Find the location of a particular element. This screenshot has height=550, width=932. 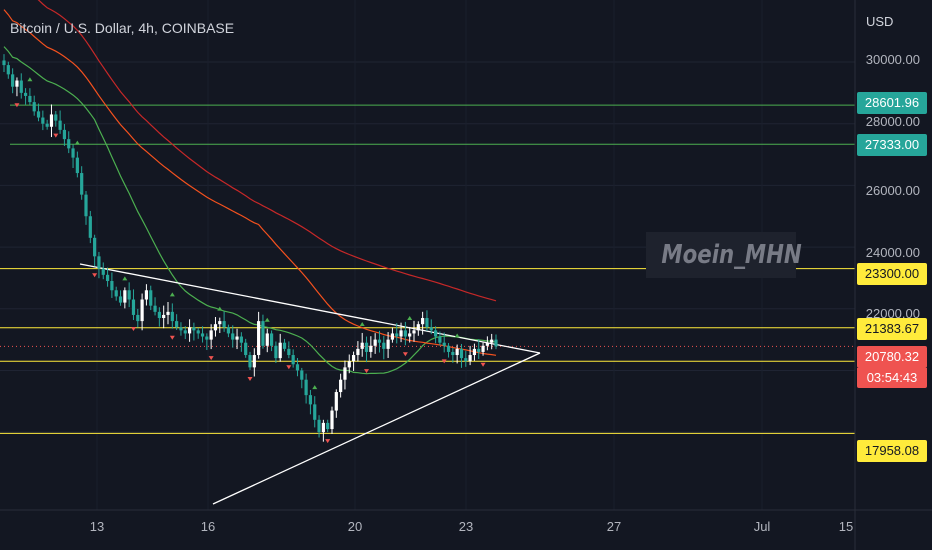

time-label-23: 23 is located at coordinates (466, 526).